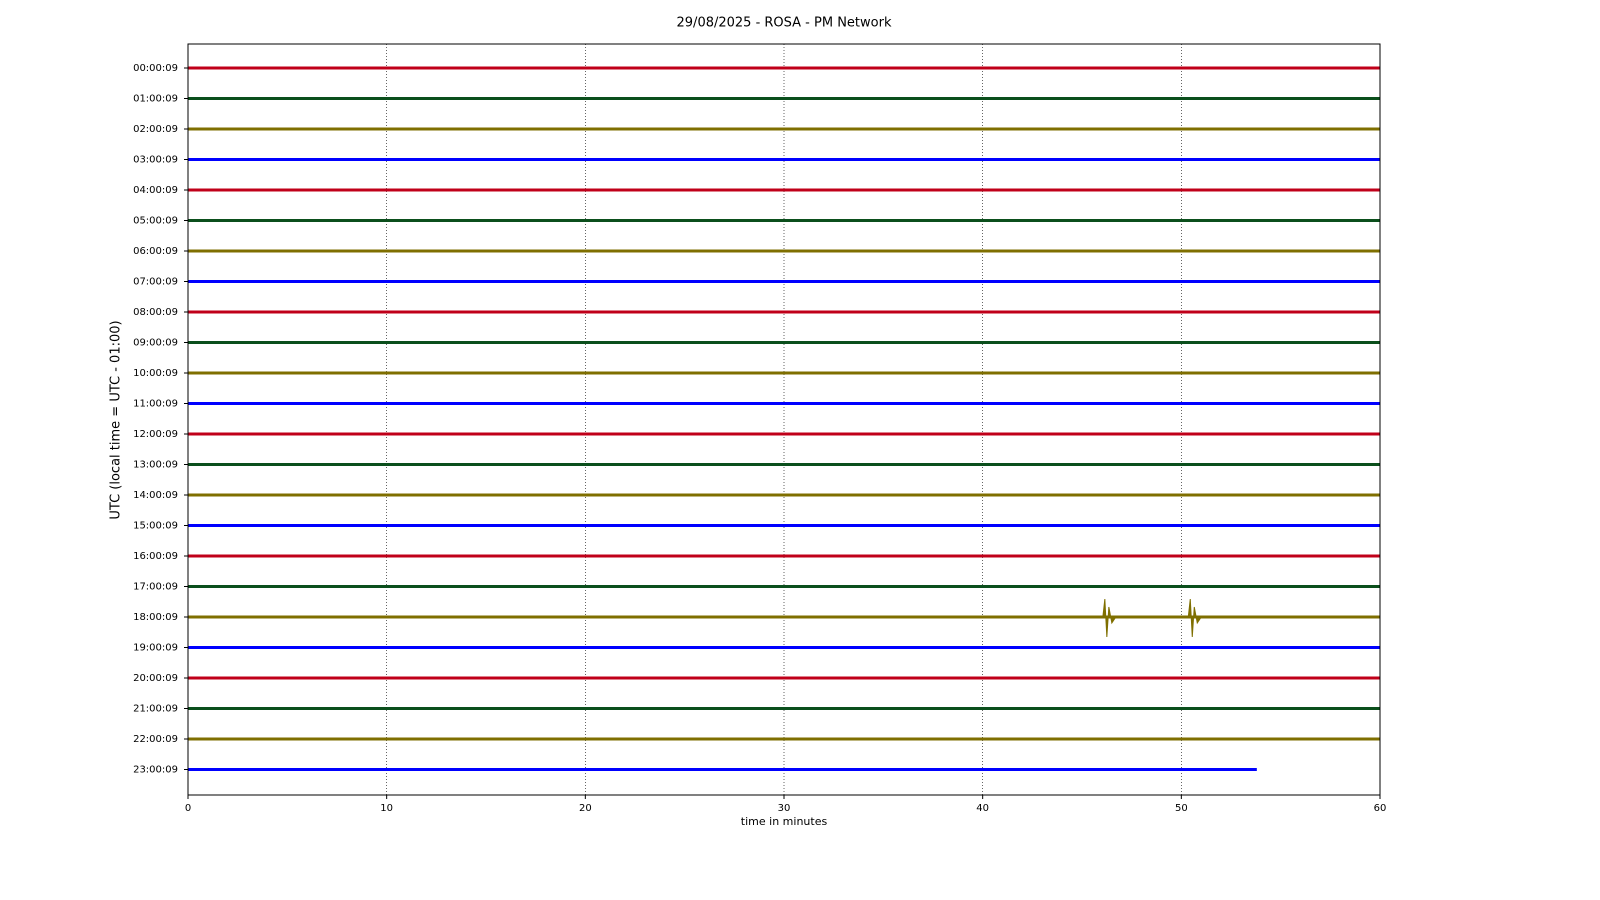 The height and width of the screenshot is (900, 1600). What do you see at coordinates (155, 556) in the screenshot?
I see `y-tick-label: 16:00:09` at bounding box center [155, 556].